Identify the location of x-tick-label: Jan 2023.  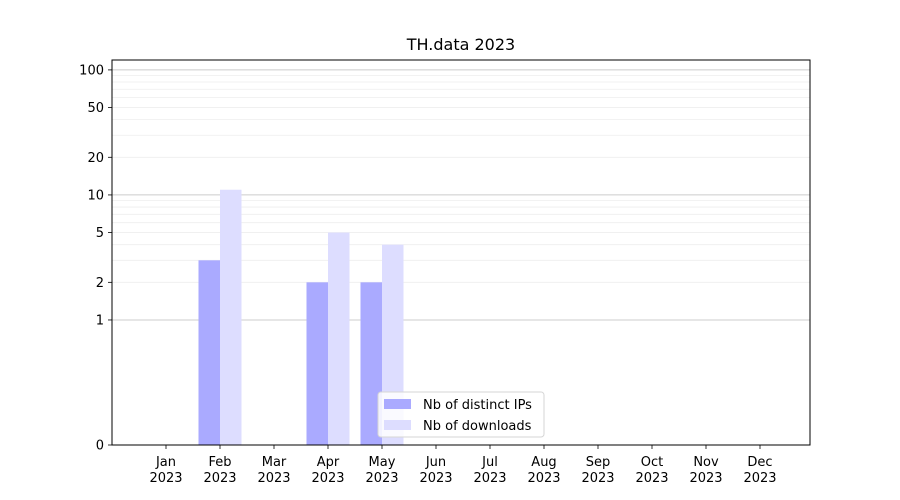
(165, 470).